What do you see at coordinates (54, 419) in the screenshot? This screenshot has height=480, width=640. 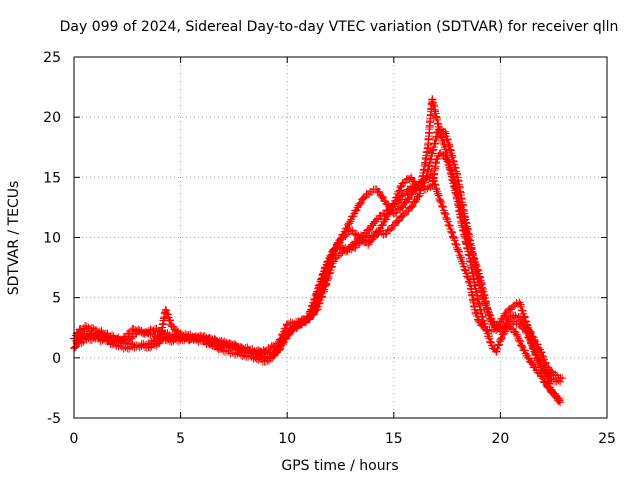 I see `y-tick-label: -5` at bounding box center [54, 419].